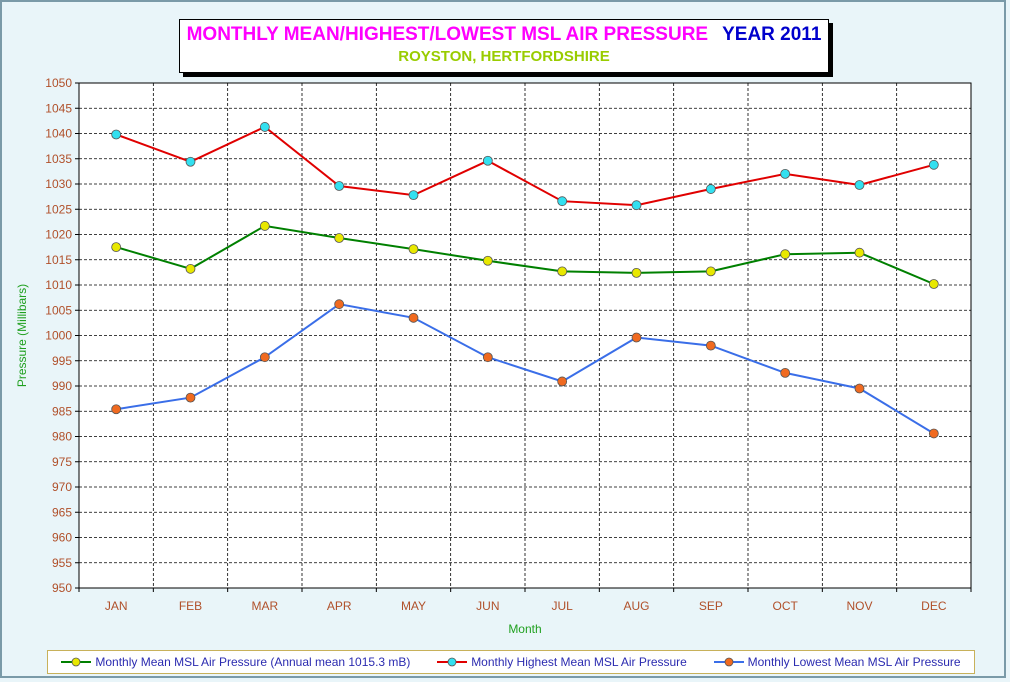 This screenshot has width=1010, height=682. What do you see at coordinates (62, 563) in the screenshot?
I see `y-tick-label: 955` at bounding box center [62, 563].